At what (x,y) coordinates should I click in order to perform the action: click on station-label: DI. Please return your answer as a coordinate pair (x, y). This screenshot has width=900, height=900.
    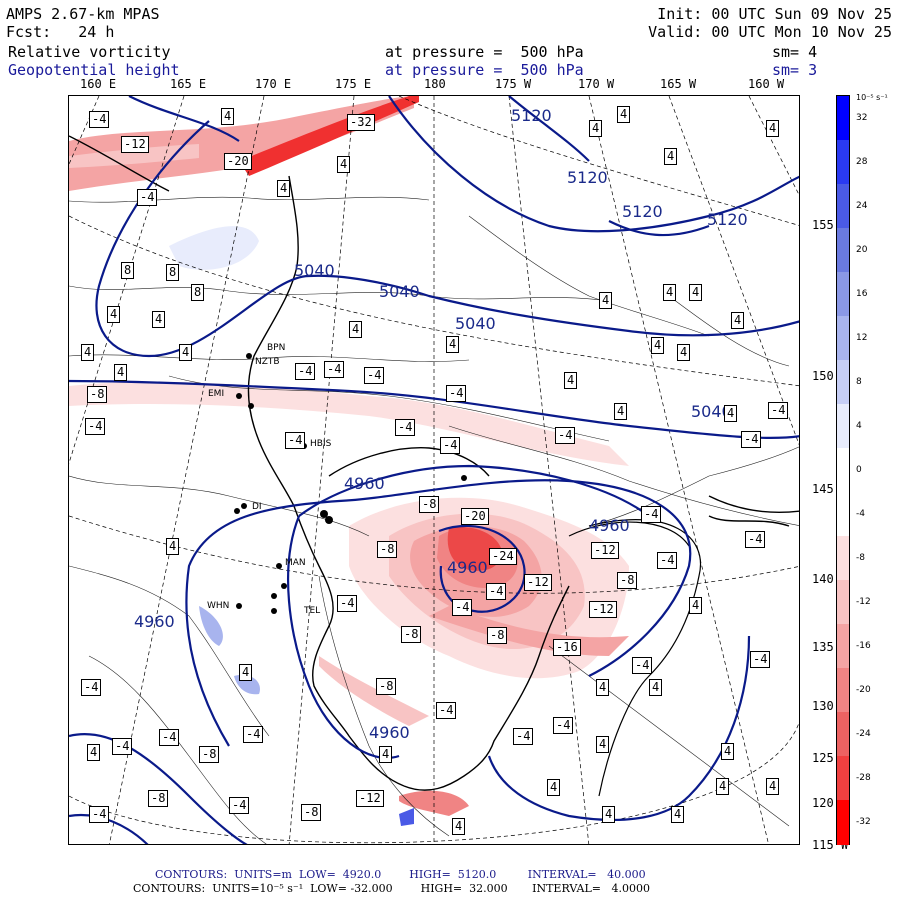
    Looking at the image, I should click on (257, 507).